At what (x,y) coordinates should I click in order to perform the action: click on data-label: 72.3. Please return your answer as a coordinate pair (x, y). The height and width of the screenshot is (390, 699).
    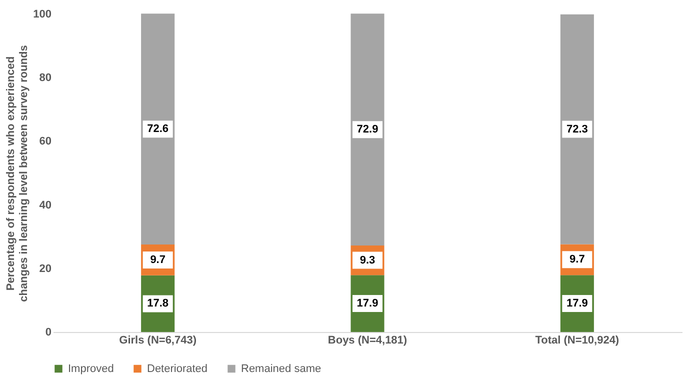
    Looking at the image, I should click on (577, 129).